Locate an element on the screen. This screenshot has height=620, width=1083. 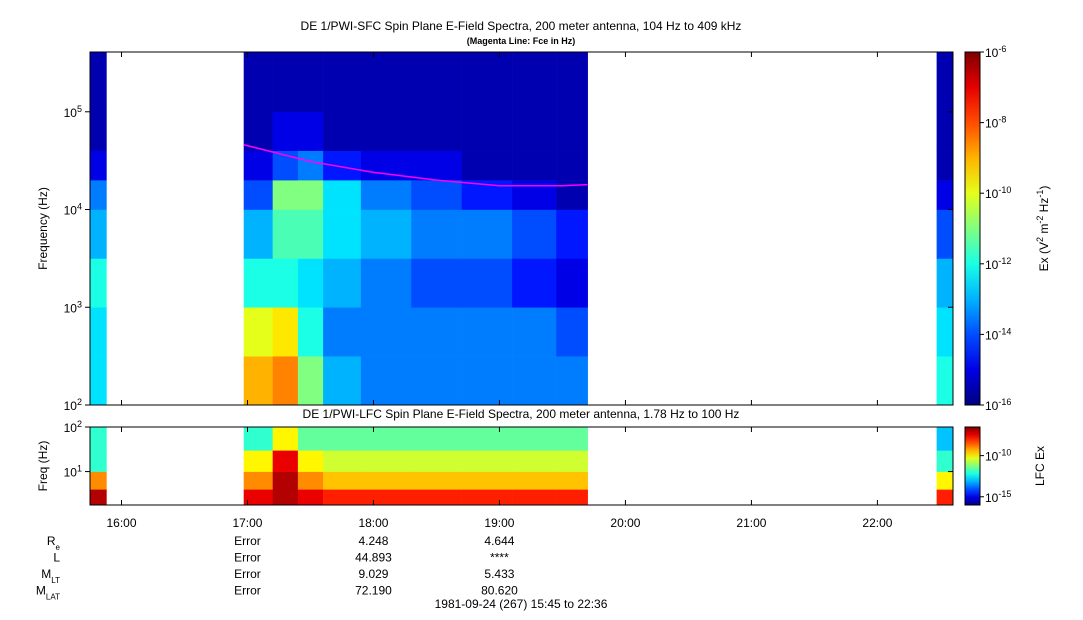
tick-exponent: -8 is located at coordinates (1002, 120).